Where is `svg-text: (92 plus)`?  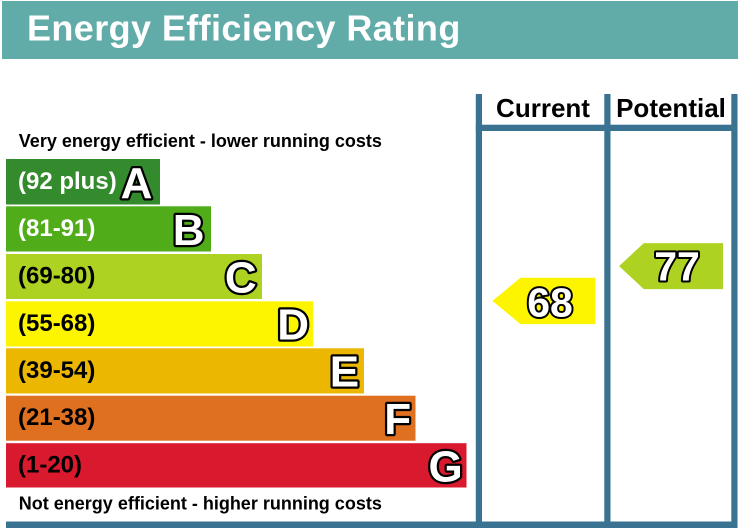
svg-text: (92 plus) is located at coordinates (67, 181).